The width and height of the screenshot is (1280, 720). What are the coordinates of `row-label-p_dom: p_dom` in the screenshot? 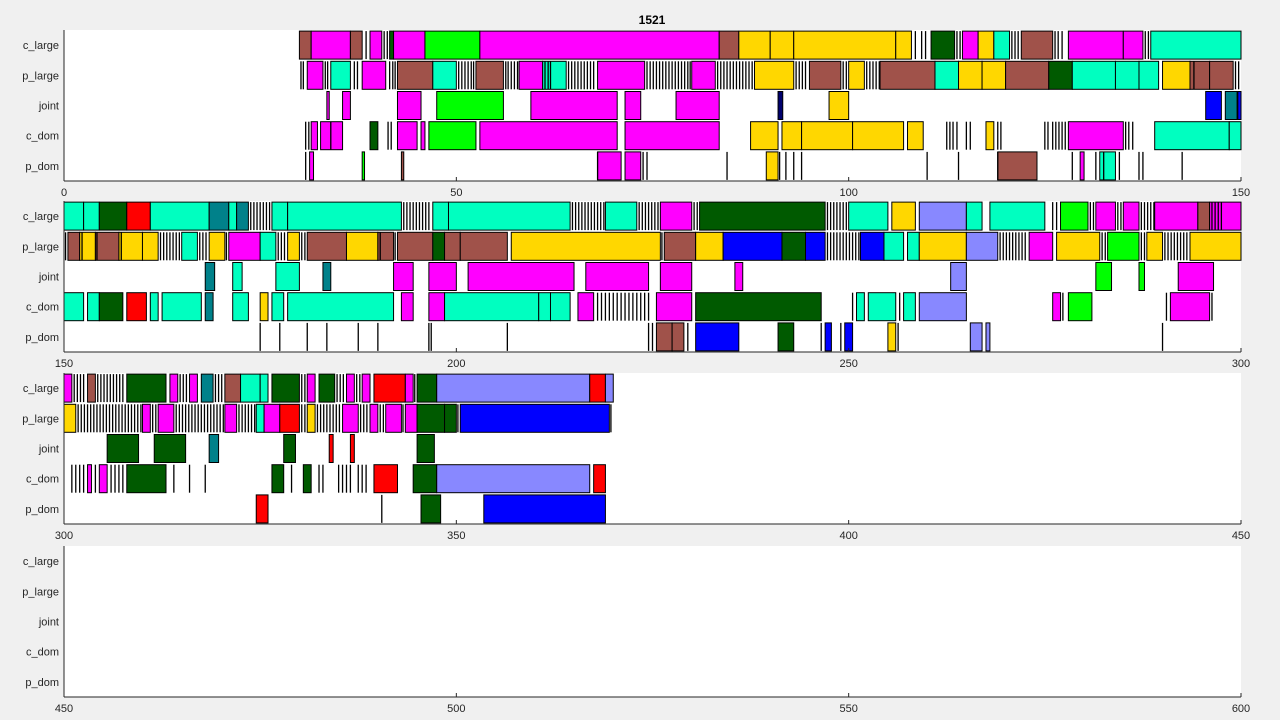 It's located at (42, 167).